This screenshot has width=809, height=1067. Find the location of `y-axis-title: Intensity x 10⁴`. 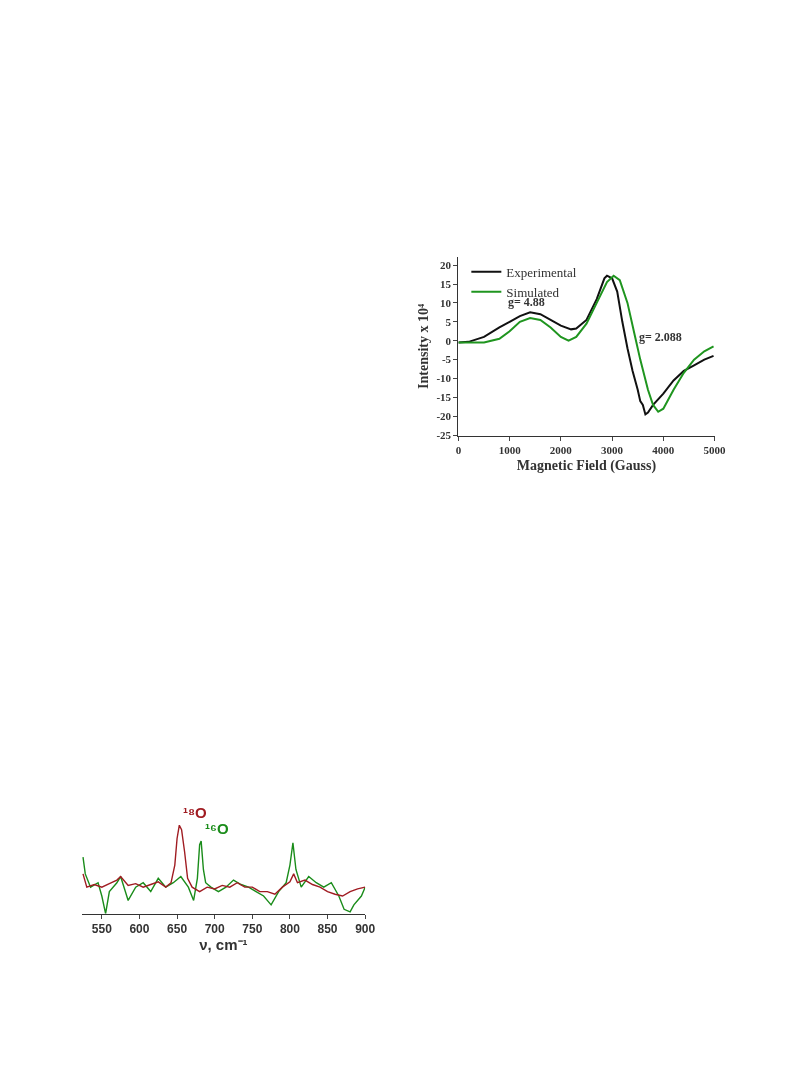

y-axis-title: Intensity x 10⁴ is located at coordinates (424, 346).